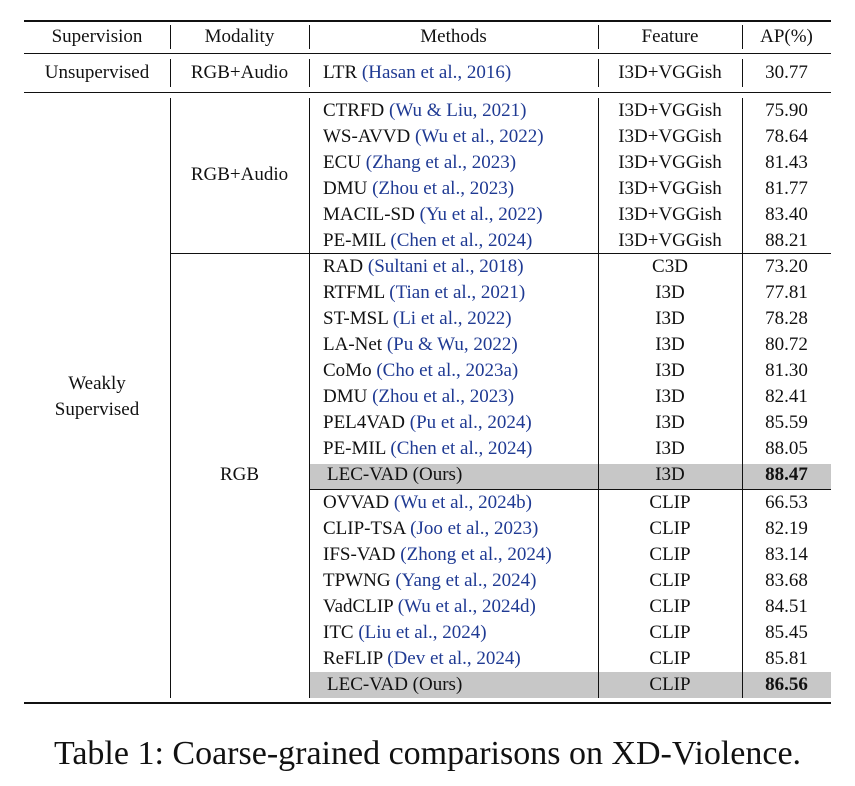 The height and width of the screenshot is (786, 855). Describe the element at coordinates (452, 344) in the screenshot. I see `citation: (Pu & Wu, 2022)` at that location.